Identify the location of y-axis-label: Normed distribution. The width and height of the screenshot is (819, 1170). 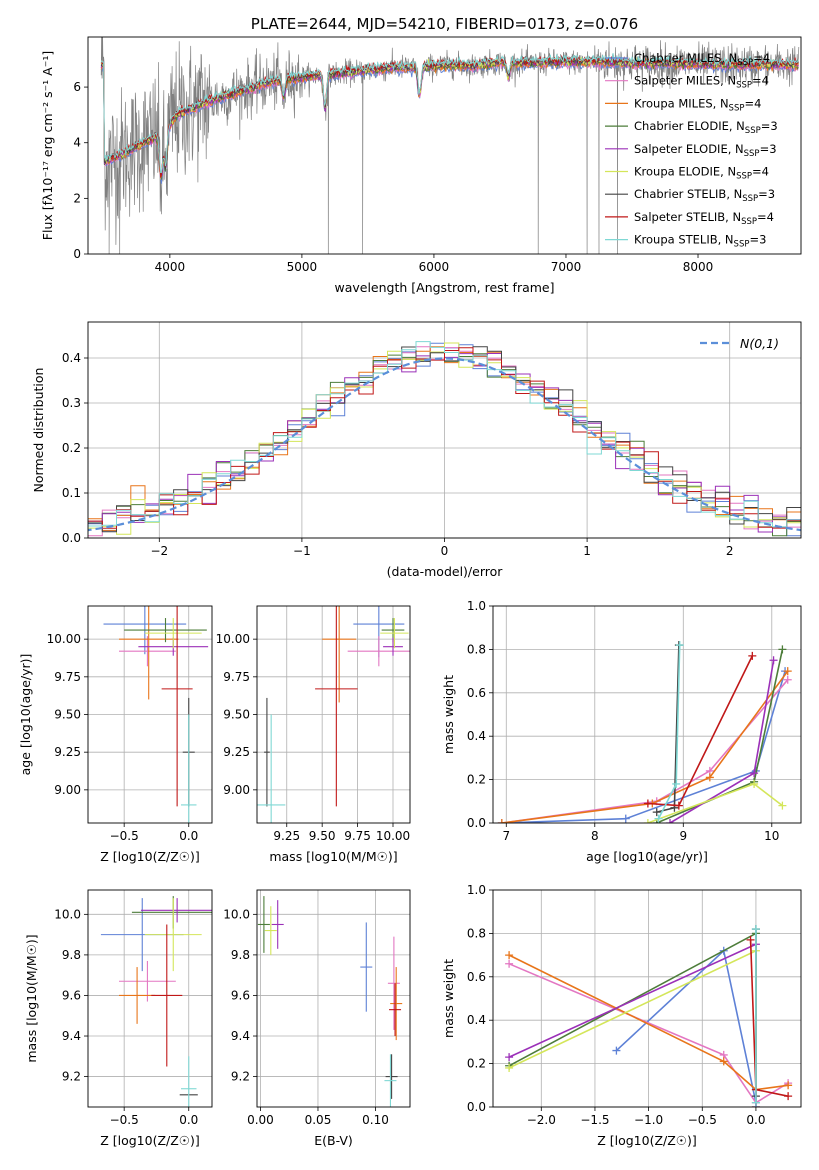
(38, 430).